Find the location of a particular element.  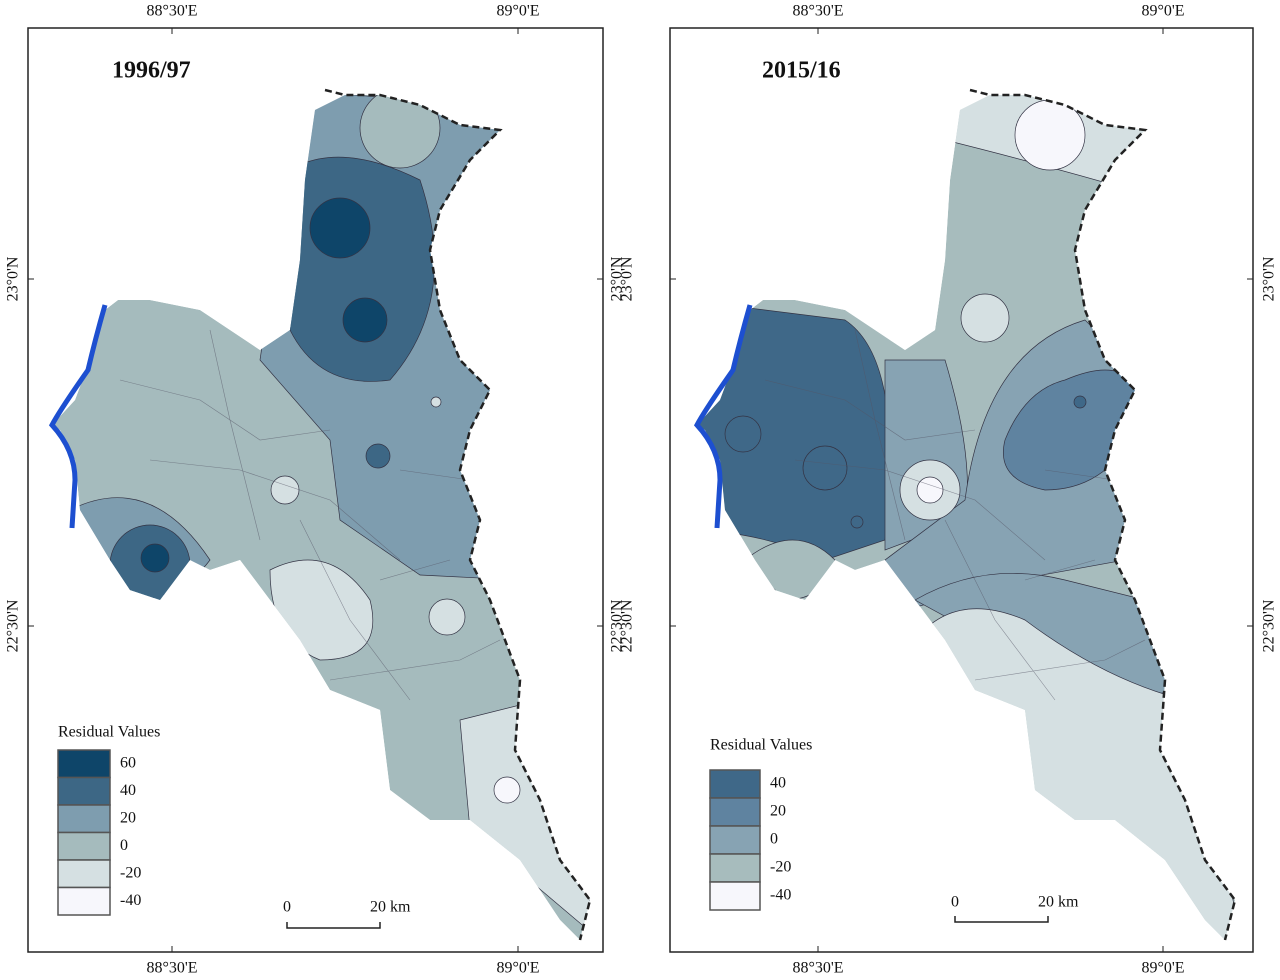

panel-title: 2015/16 is located at coordinates (801, 71).